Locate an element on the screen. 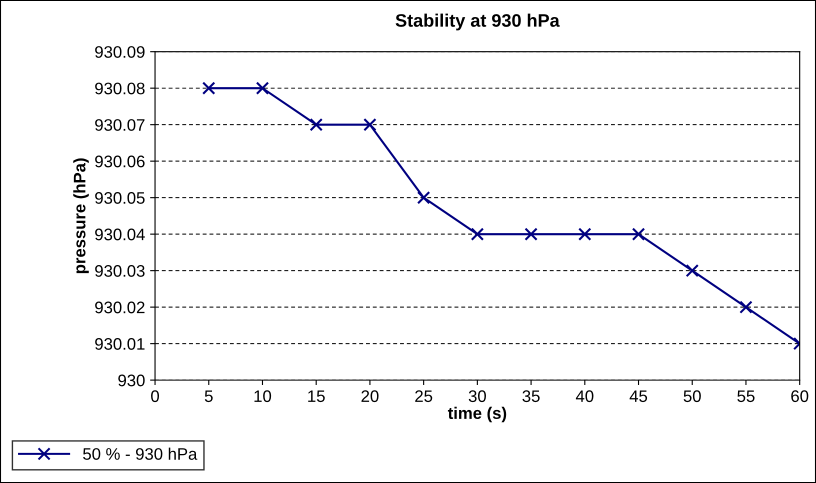 This screenshot has width=816, height=483. x-tick-label: 15 is located at coordinates (316, 396).